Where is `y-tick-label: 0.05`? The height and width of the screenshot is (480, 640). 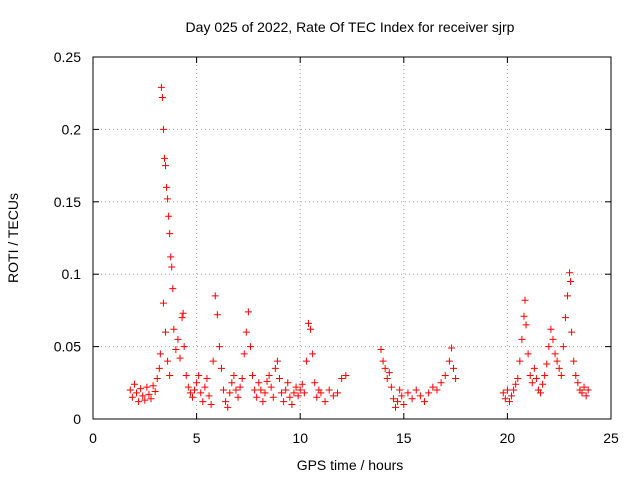
y-tick-label: 0.05 is located at coordinates (67, 347).